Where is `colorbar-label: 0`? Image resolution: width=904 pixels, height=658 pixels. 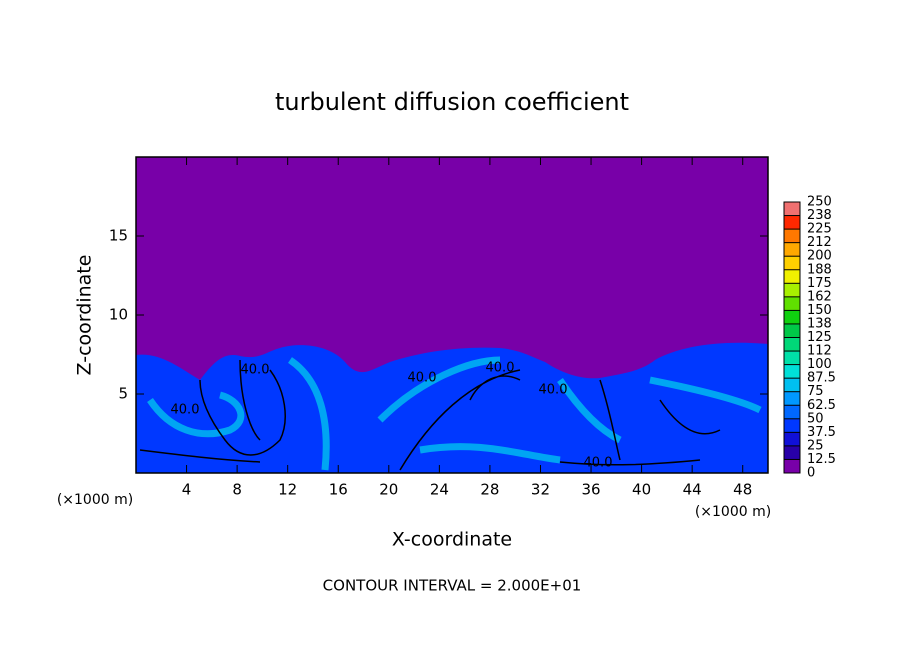
colorbar-label: 0 is located at coordinates (811, 473).